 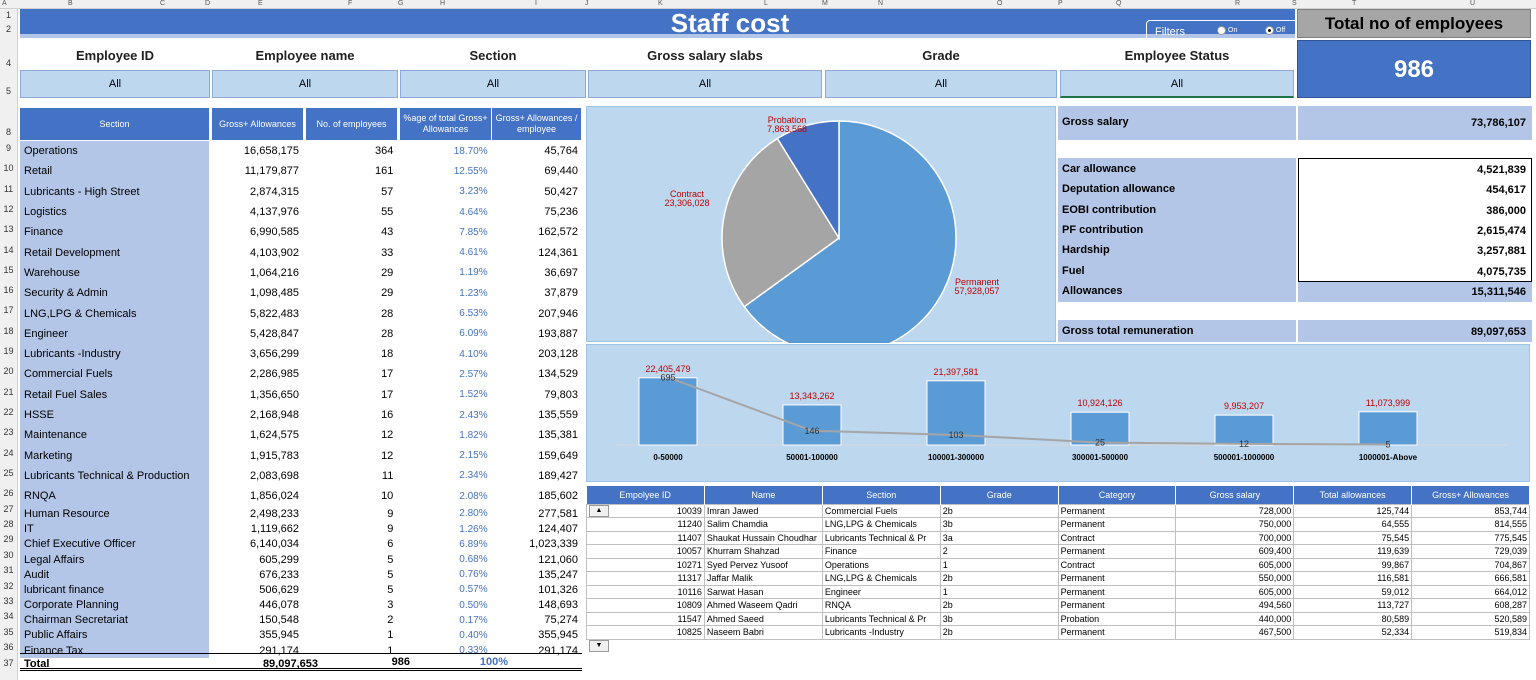 What do you see at coordinates (114, 559) in the screenshot?
I see `section-cell: Legal Affairs` at bounding box center [114, 559].